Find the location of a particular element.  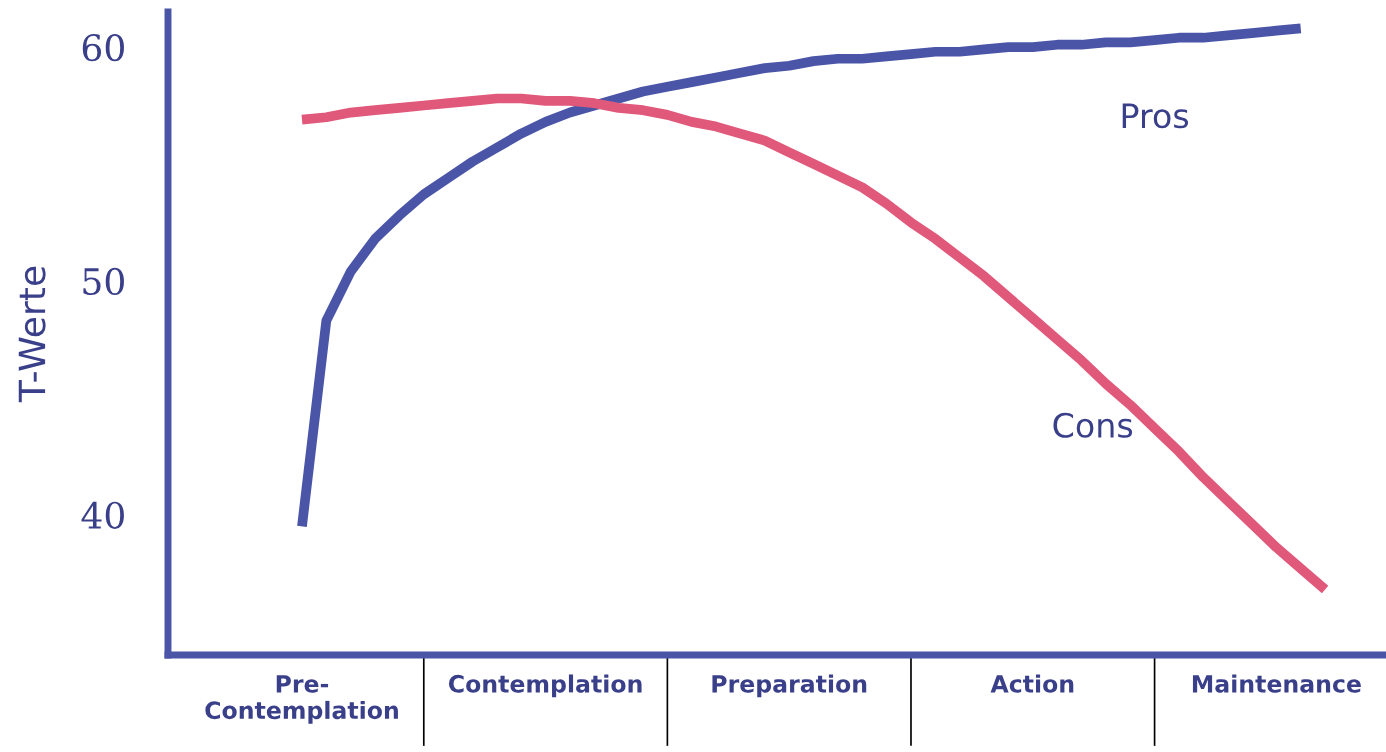

y-tick-label: 50 is located at coordinates (103, 281).